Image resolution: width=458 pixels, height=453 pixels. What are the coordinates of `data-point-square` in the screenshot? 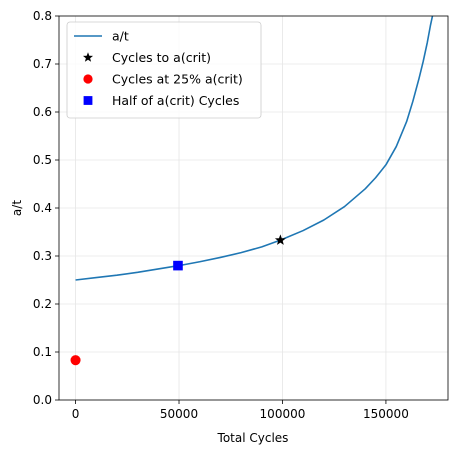 It's located at (178, 265).